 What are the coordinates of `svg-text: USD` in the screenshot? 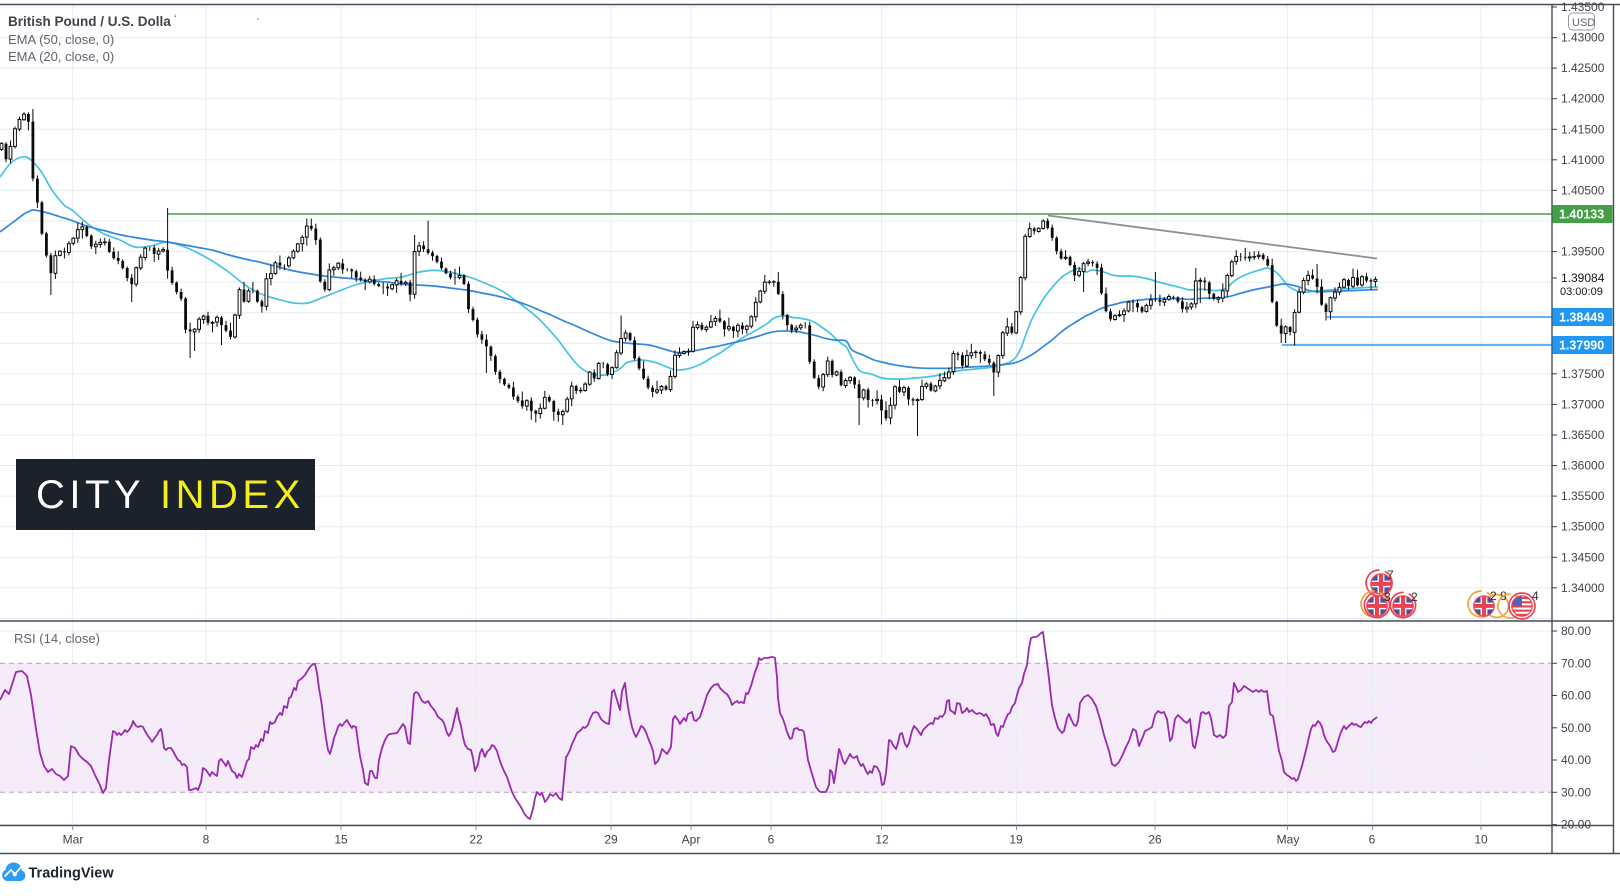 It's located at (1583, 23).